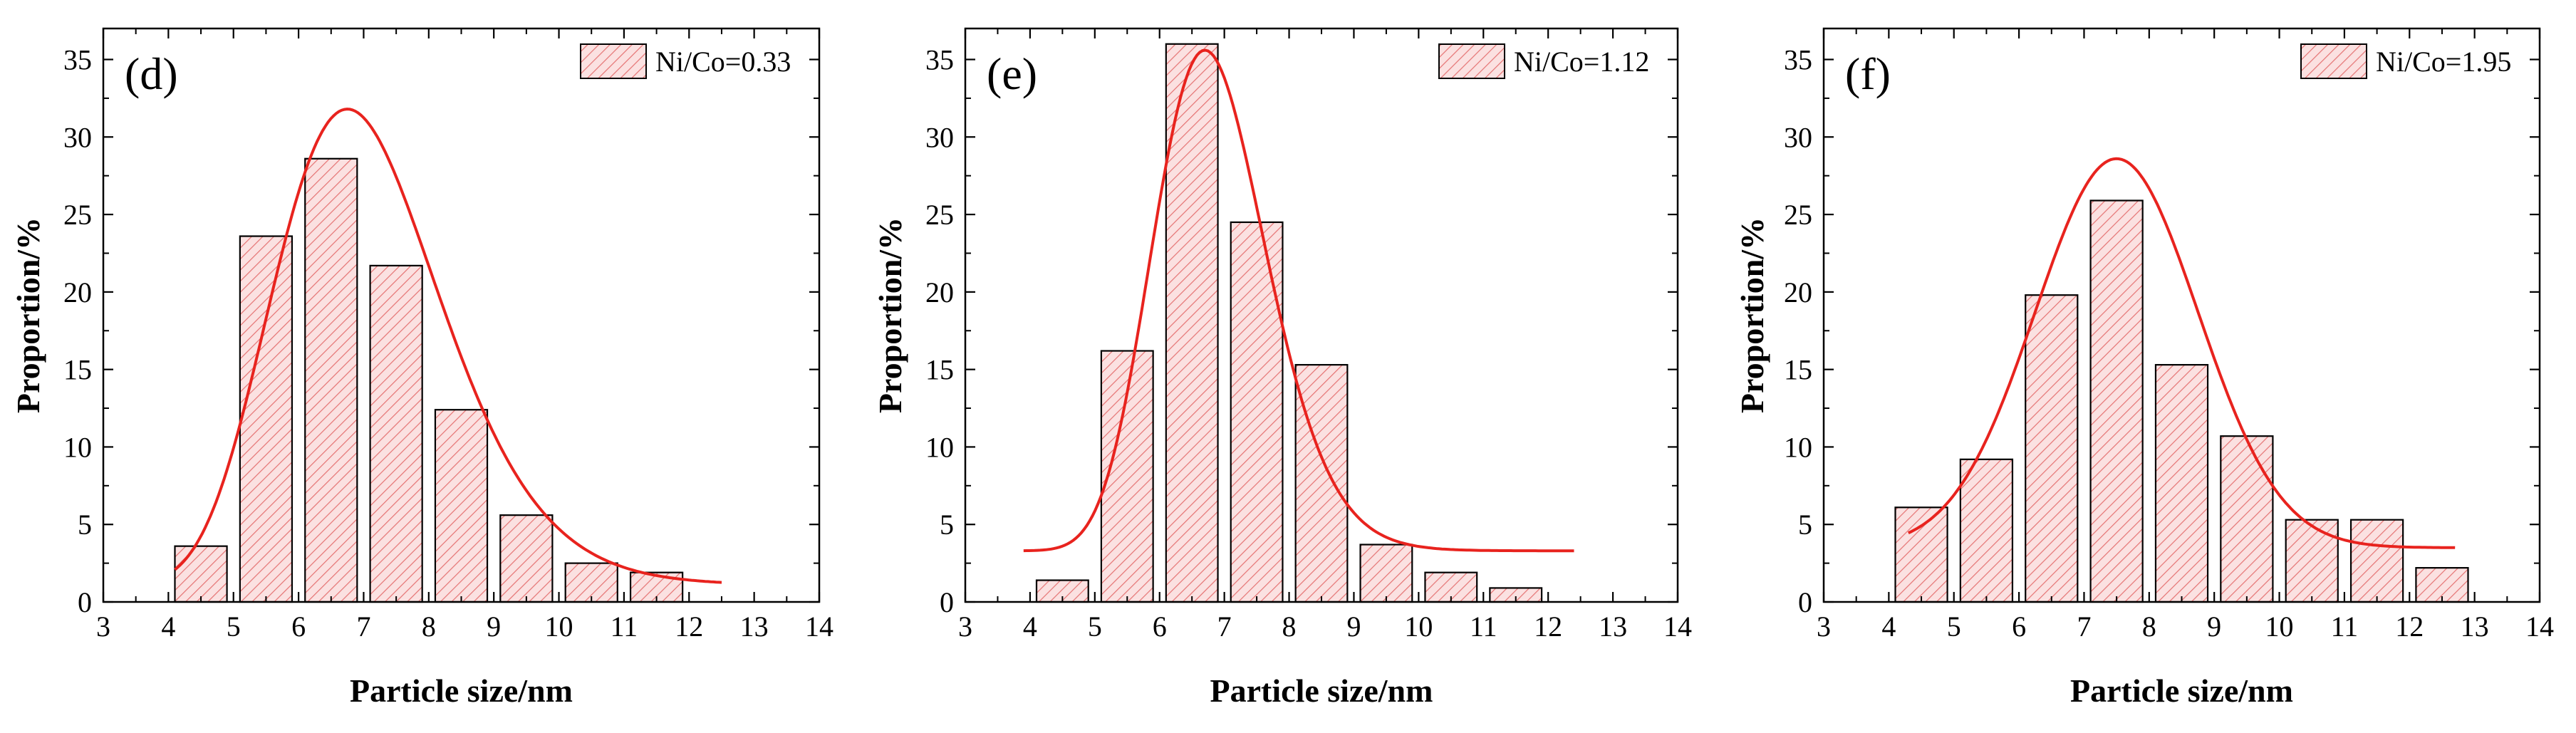 The image size is (2576, 733). I want to click on panel-label: (d), so click(151, 73).